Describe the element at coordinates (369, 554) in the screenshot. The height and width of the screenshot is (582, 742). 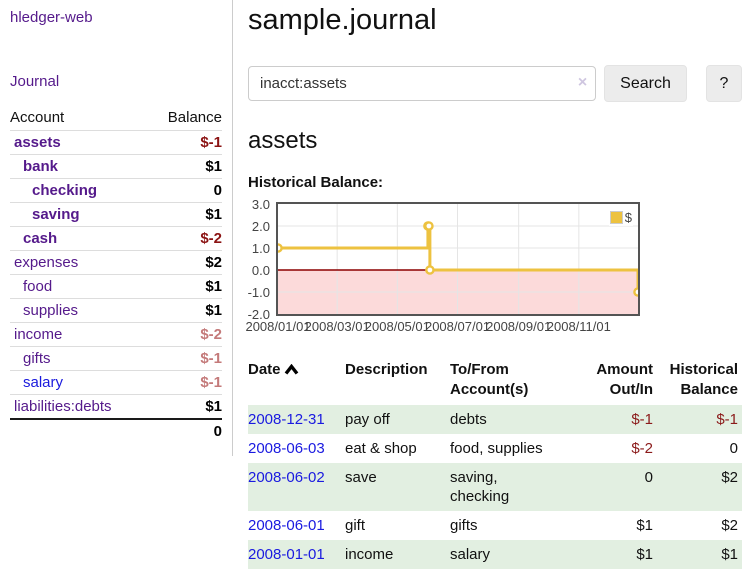
I see `transaction-description: income` at that location.